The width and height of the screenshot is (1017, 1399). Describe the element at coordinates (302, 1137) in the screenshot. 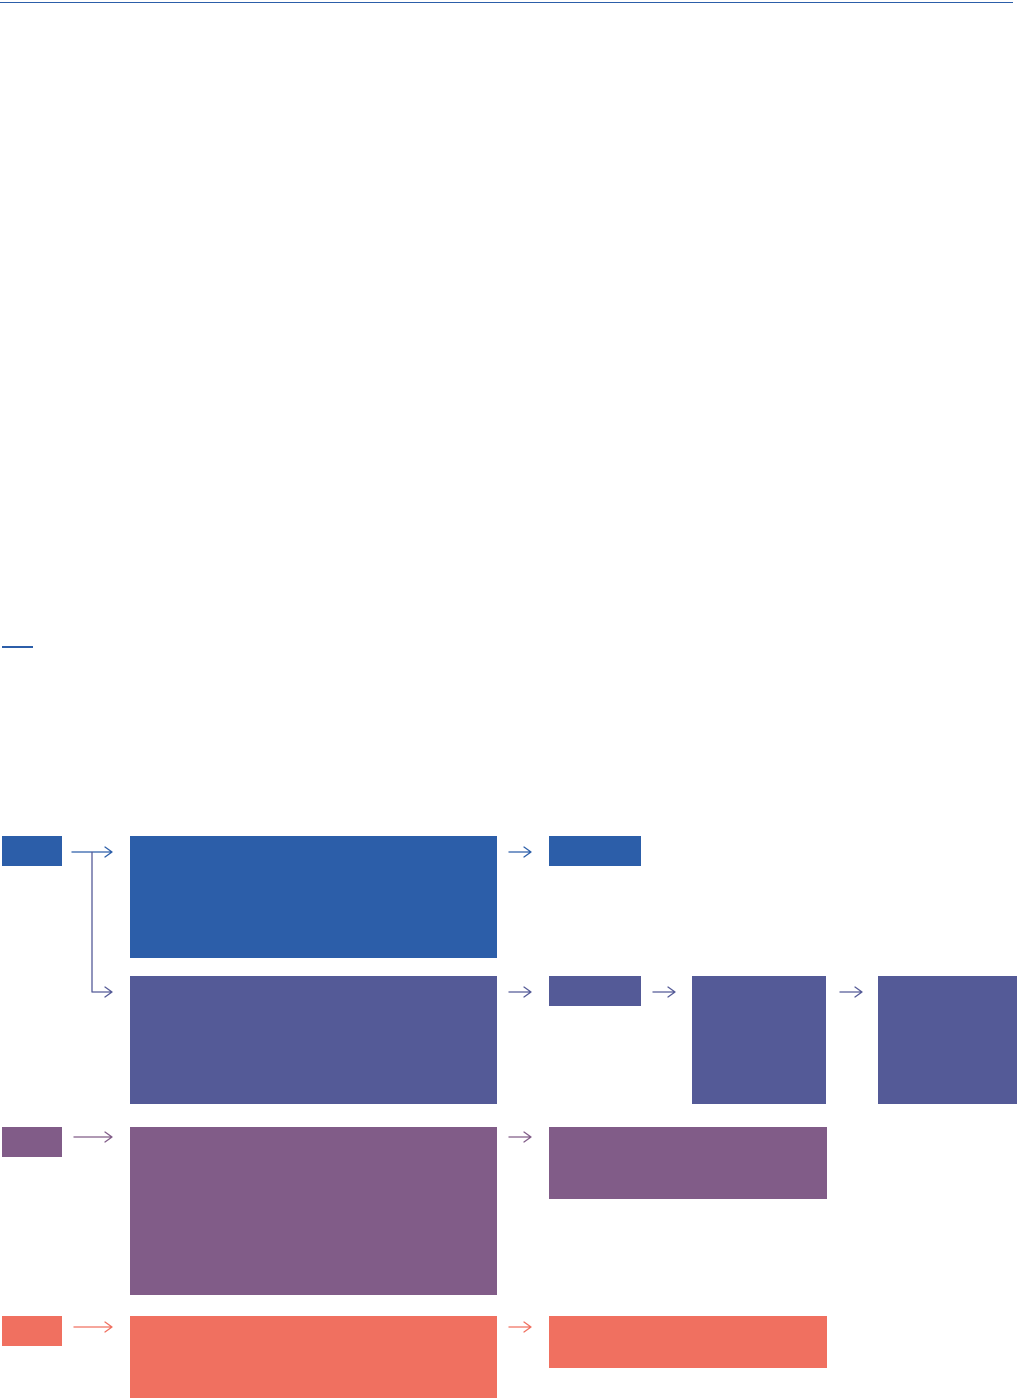

I see `row-3-connectors` at that location.